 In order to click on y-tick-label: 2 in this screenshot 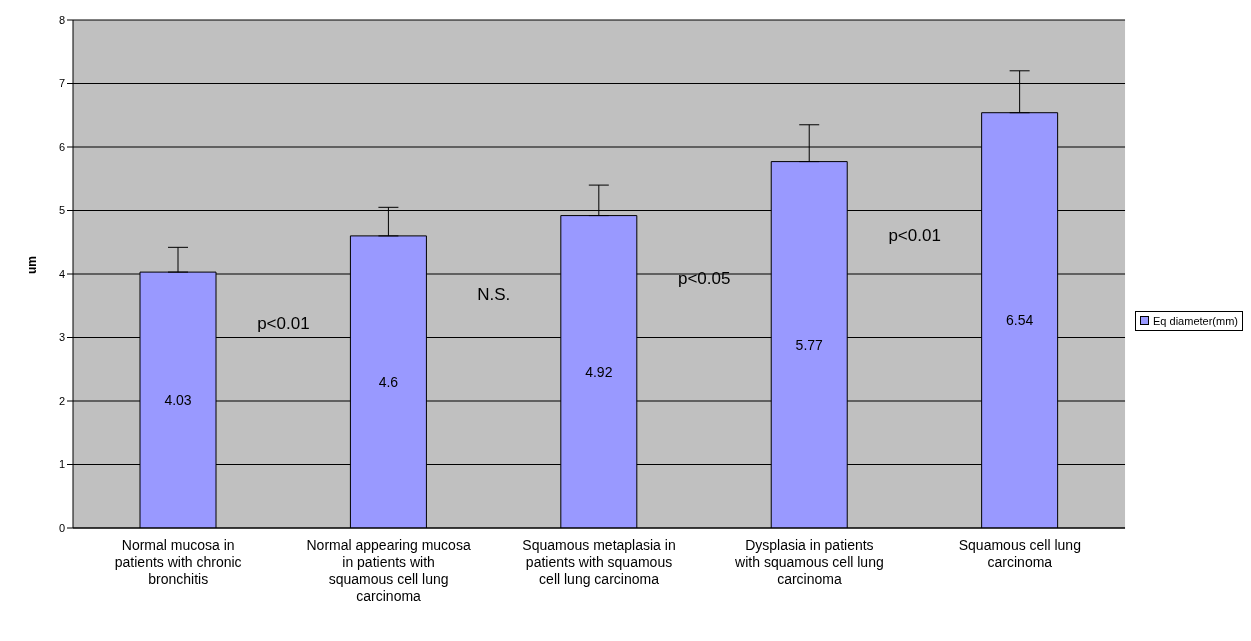, I will do `click(61, 400)`.